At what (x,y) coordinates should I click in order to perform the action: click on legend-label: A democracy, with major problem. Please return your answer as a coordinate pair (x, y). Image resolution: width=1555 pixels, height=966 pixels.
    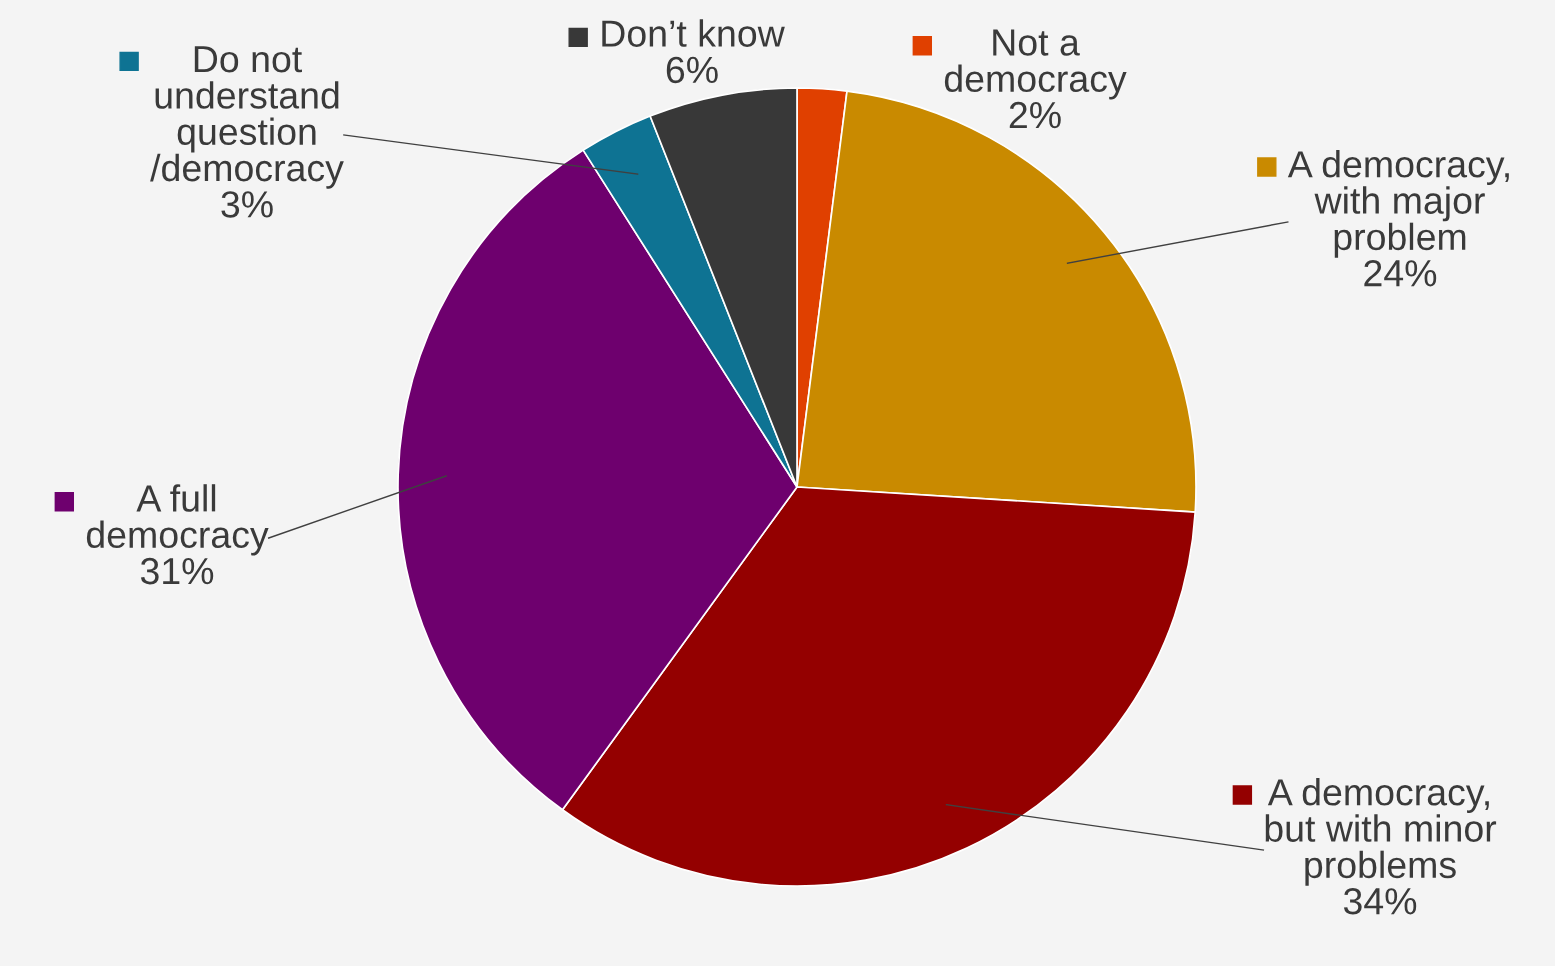
    Looking at the image, I should click on (1398, 204).